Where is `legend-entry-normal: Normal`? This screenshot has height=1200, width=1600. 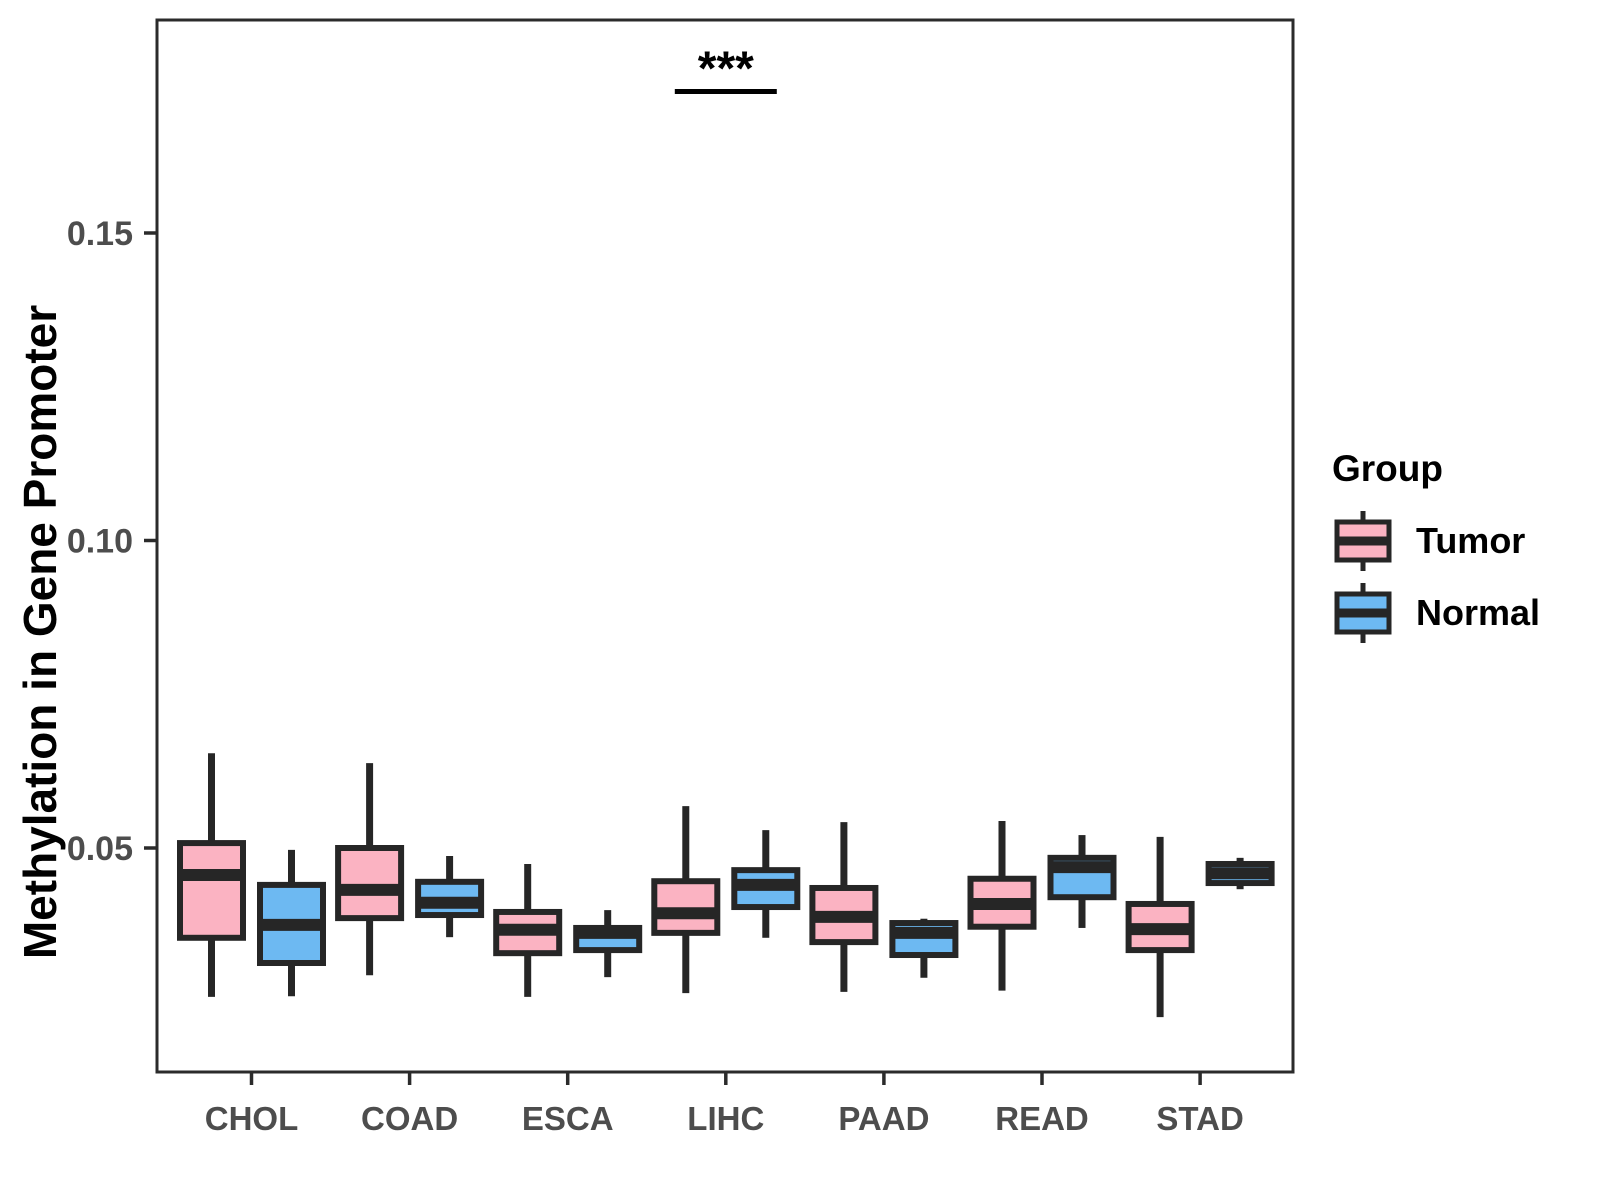 legend-entry-normal: Normal is located at coordinates (1436, 613).